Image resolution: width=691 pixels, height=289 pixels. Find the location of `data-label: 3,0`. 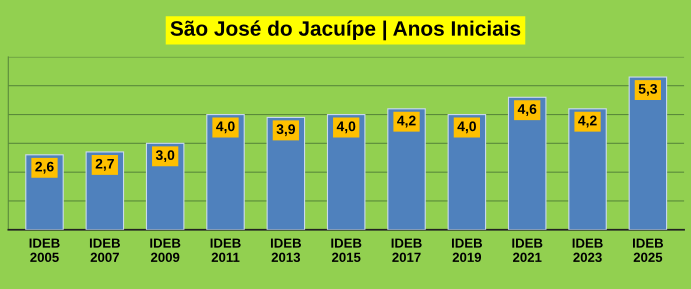

data-label: 3,0 is located at coordinates (165, 156).